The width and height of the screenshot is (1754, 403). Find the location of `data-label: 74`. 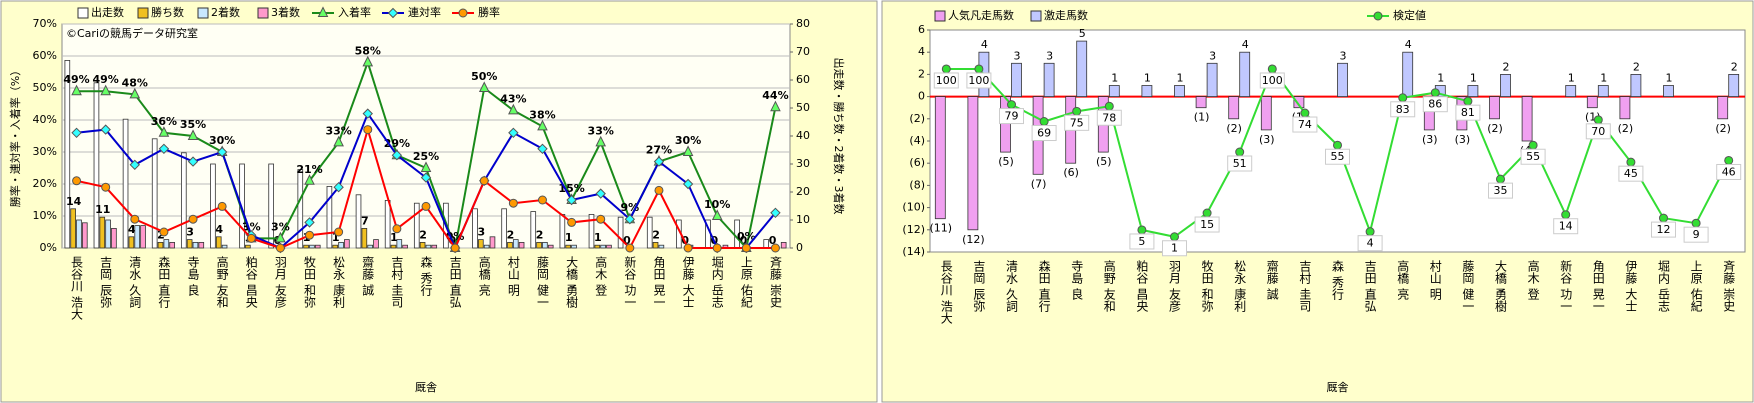

data-label: 74 is located at coordinates (1305, 124).